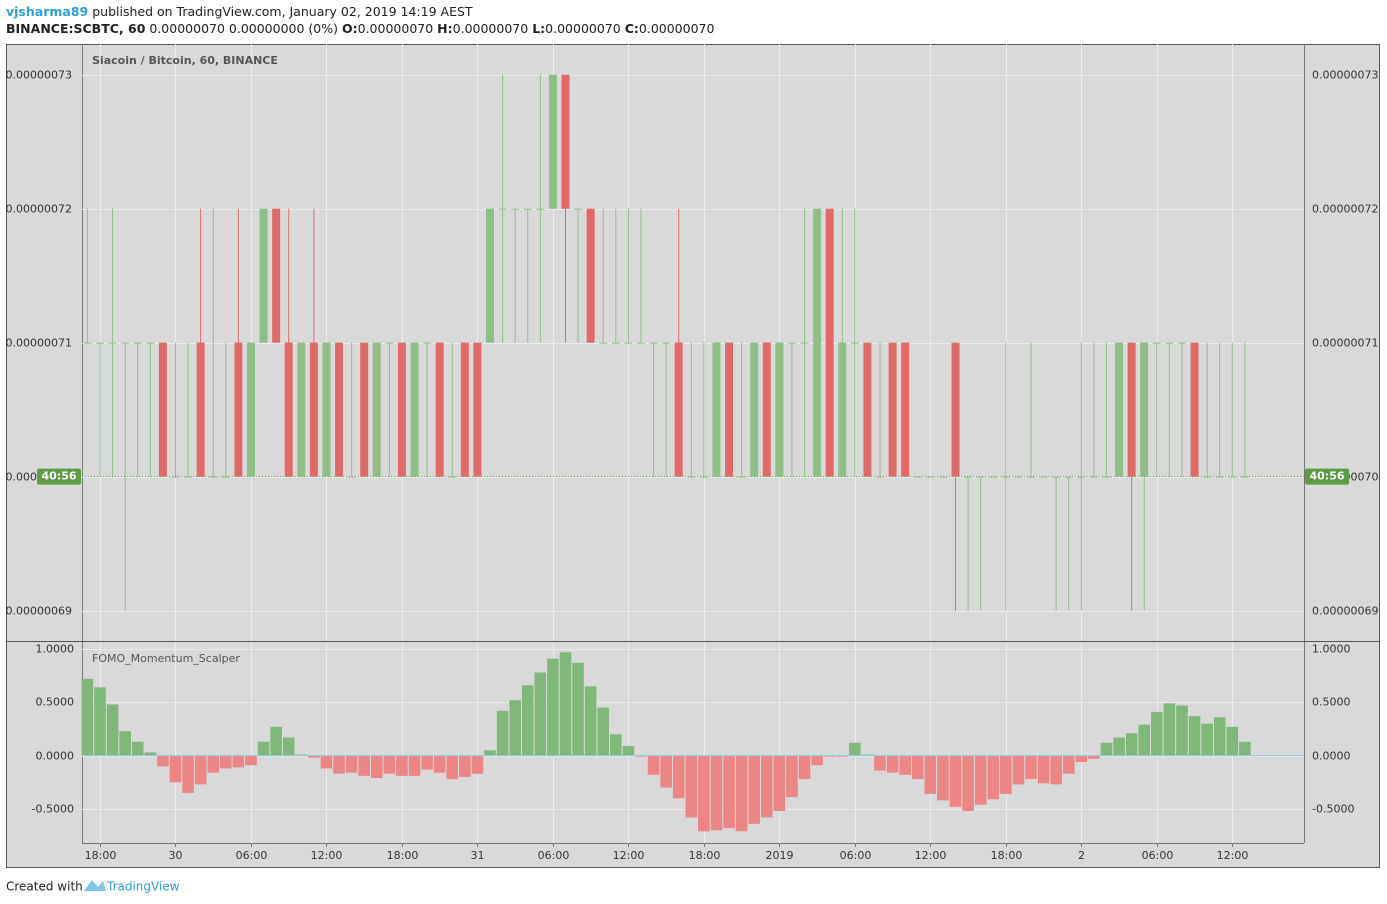 The image size is (1387, 904). Describe the element at coordinates (143, 887) in the screenshot. I see `brand: TradingView` at that location.